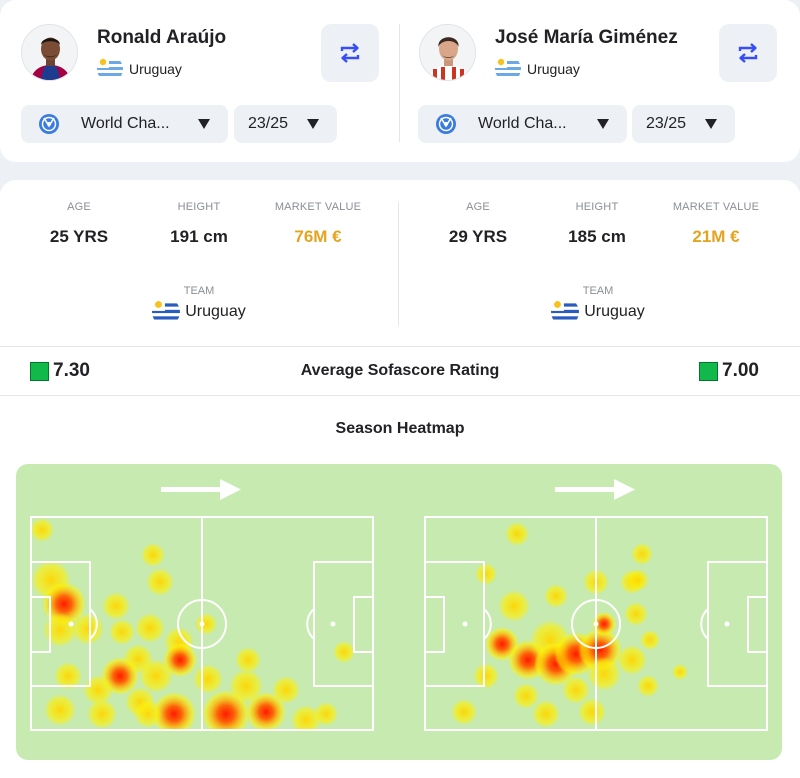 This screenshot has height=778, width=800. Describe the element at coordinates (71, 370) in the screenshot. I see `player-1-rating-value: 7.30` at that location.